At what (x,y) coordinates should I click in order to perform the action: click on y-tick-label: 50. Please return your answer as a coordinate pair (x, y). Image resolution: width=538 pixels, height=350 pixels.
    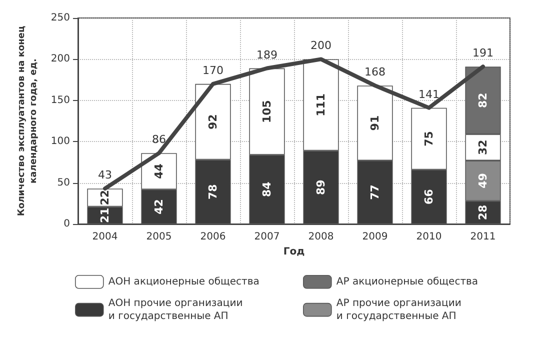
    Looking at the image, I should click on (63, 182).